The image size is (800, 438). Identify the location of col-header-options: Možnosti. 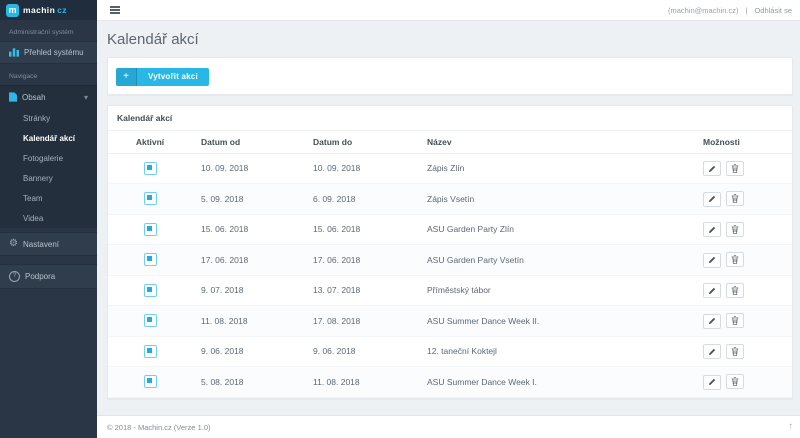
(743, 142).